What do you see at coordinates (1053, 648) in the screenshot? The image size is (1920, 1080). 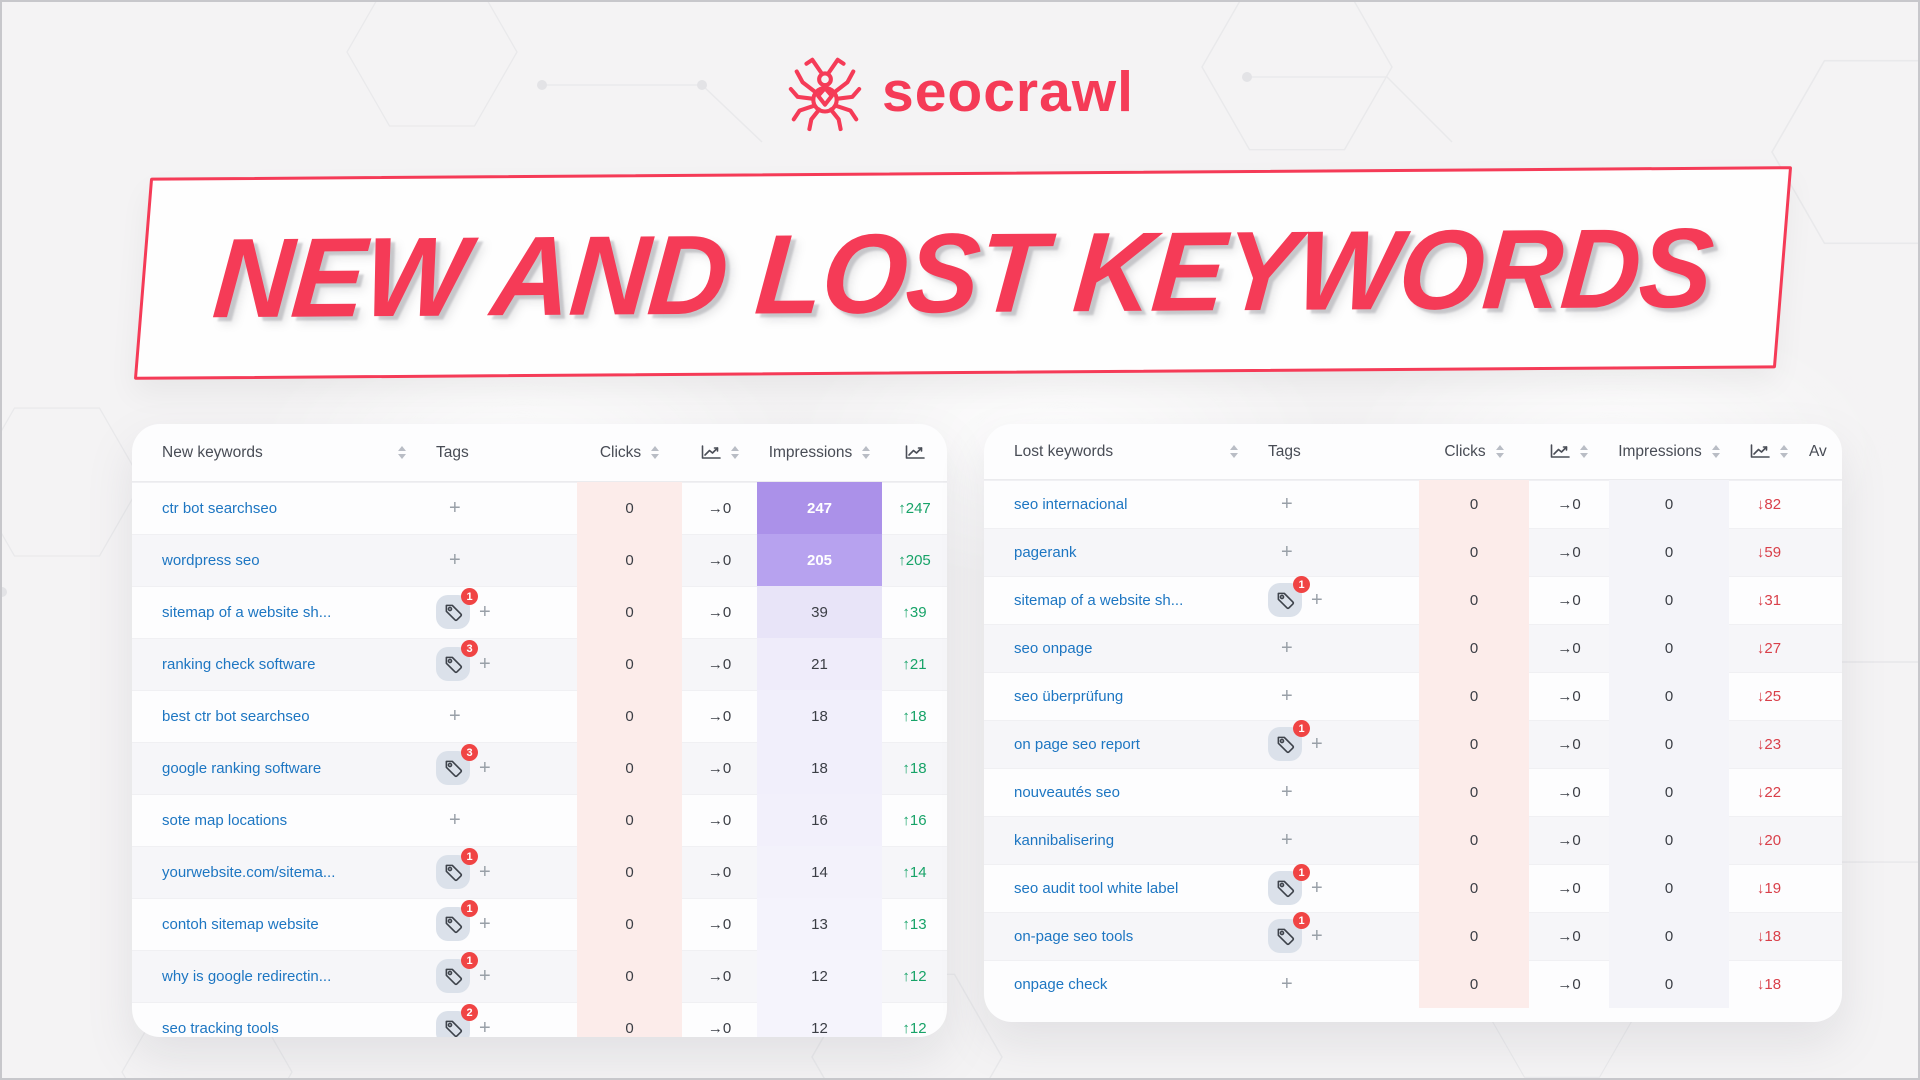 I see `keyword-link: seo onpage` at bounding box center [1053, 648].